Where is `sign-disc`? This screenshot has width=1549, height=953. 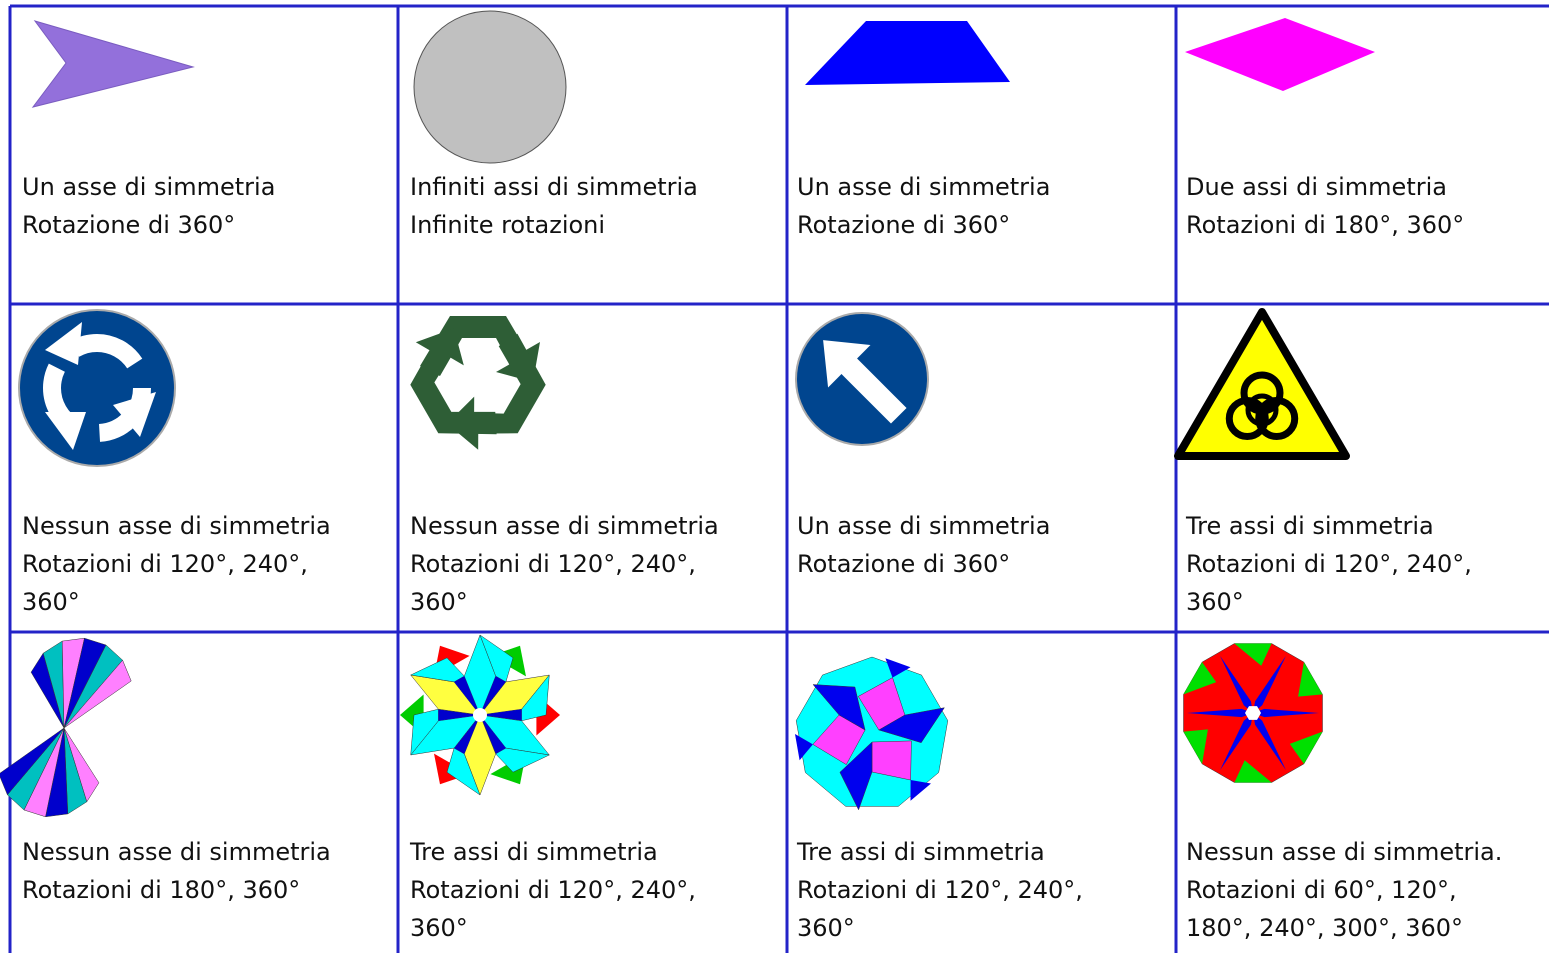 sign-disc is located at coordinates (97, 388).